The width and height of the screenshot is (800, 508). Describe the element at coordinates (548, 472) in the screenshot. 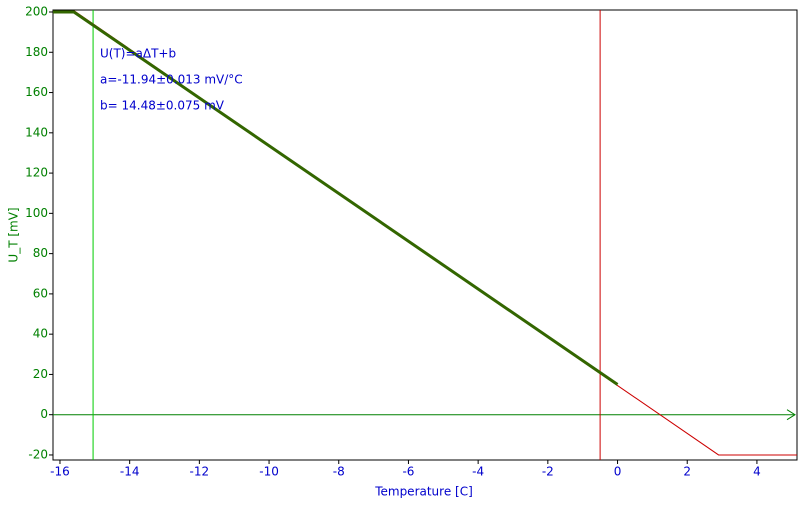

I see `x-tick-label: -2` at that location.